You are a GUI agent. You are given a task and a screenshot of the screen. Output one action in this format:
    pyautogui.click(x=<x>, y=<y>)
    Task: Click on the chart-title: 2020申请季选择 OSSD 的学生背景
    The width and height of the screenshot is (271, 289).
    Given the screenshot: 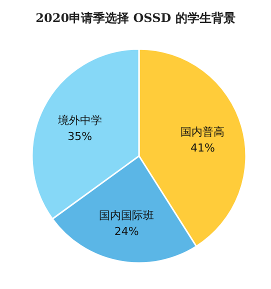 What is the action you would take?
    pyautogui.click(x=136, y=18)
    